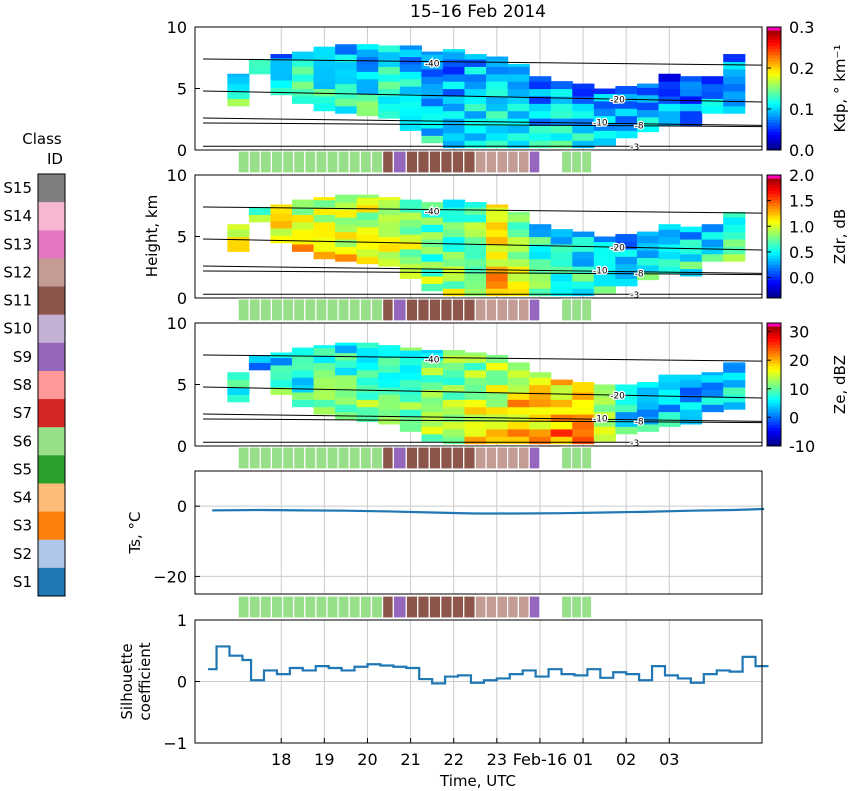  What do you see at coordinates (152, 236) in the screenshot?
I see `height-axis-label: Height, km` at bounding box center [152, 236].